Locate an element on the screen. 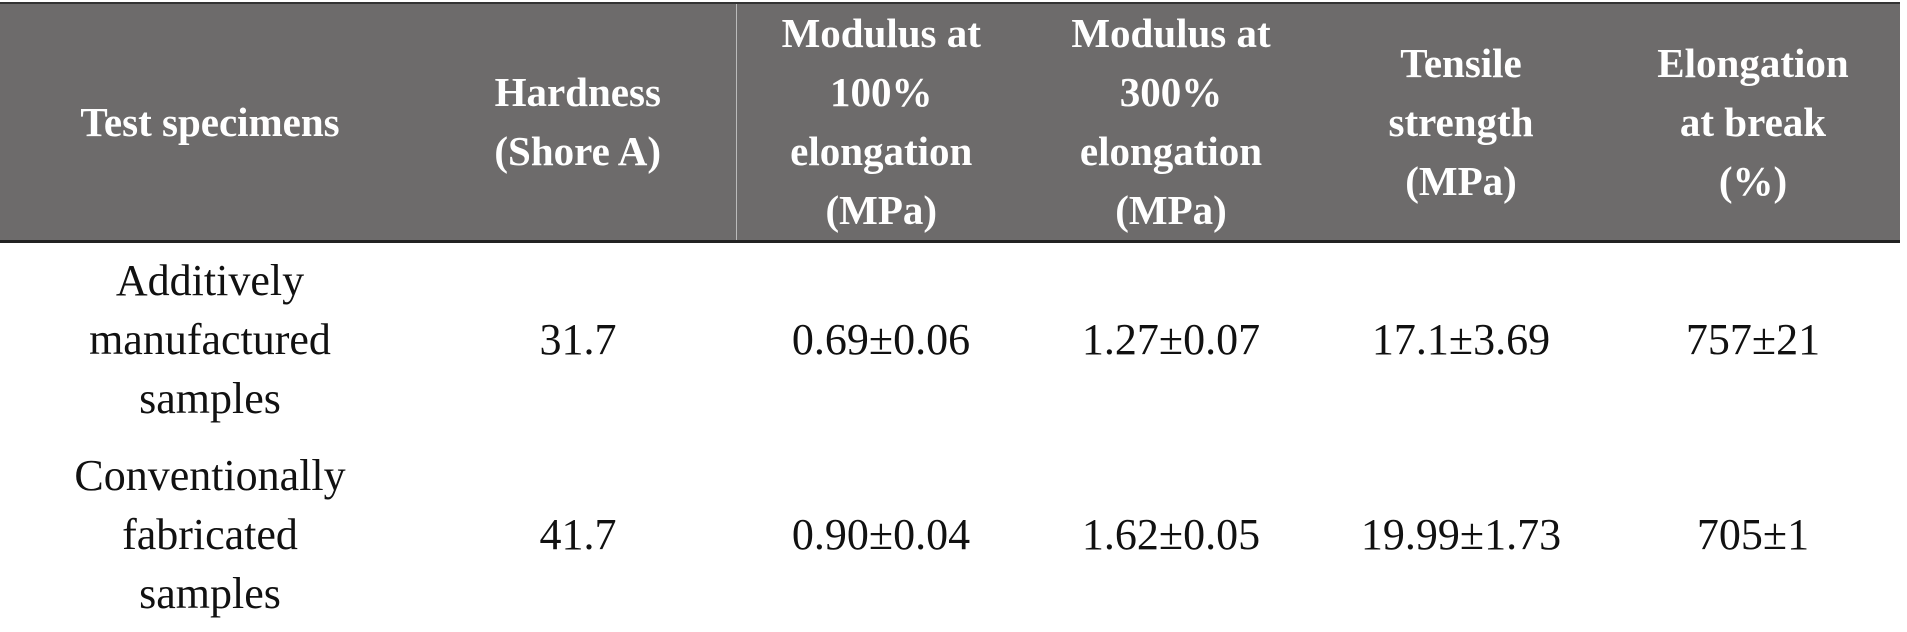  table-cell: 757±21 is located at coordinates (1753, 339).